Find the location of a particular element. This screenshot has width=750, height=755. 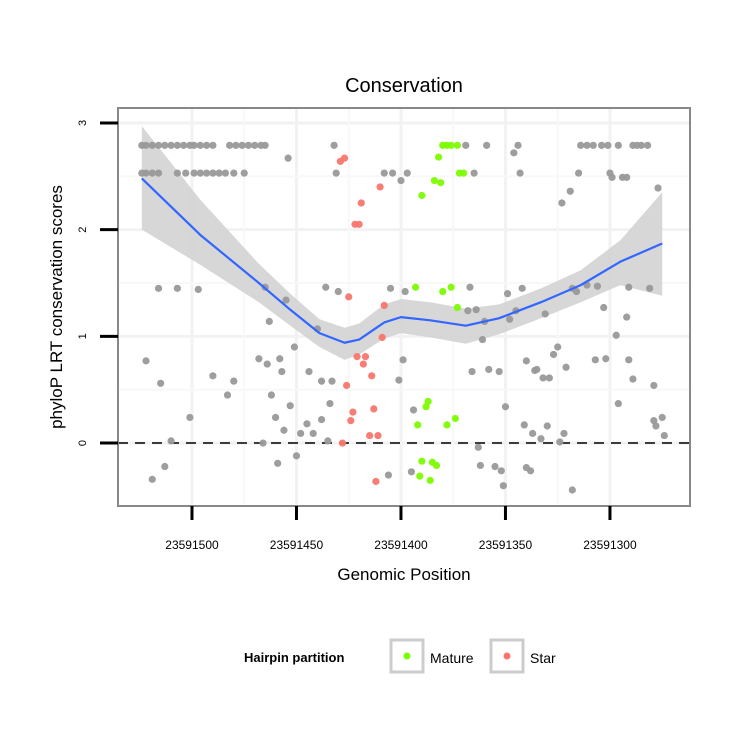

x-tick-label: 23591300 is located at coordinates (610, 545).